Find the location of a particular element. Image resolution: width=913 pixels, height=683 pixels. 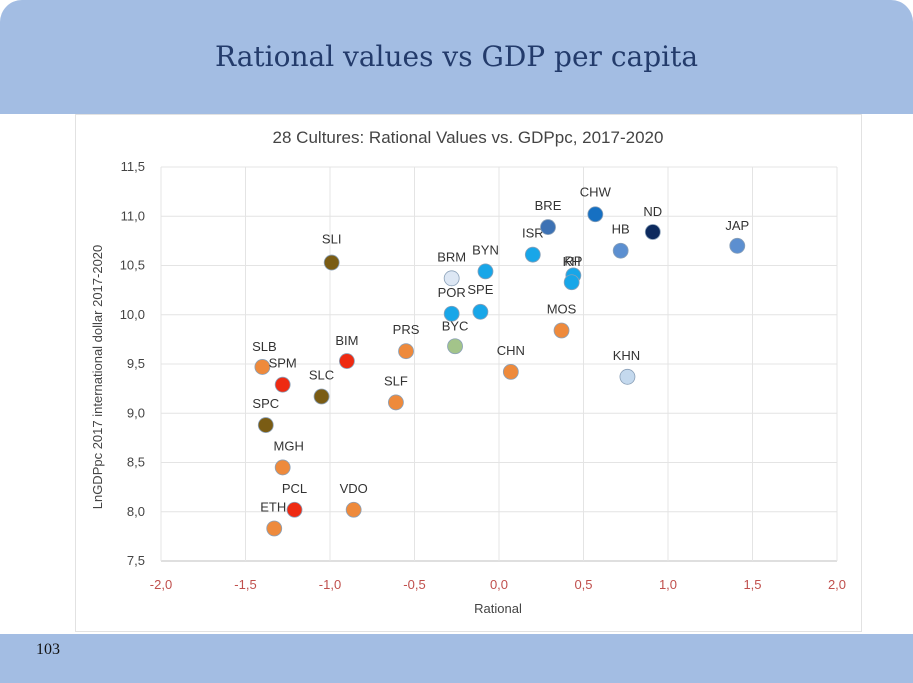

y-tick-label: 8,0 is located at coordinates (136, 511).